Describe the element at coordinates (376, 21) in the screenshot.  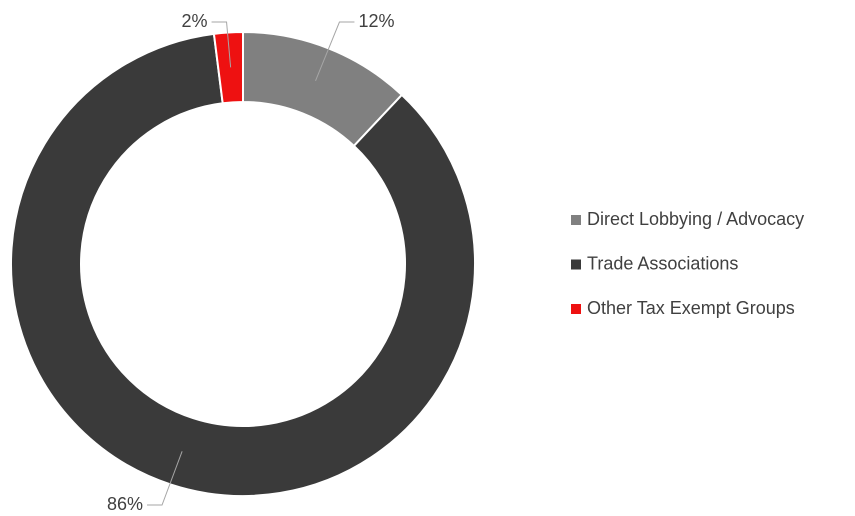
I see `data-label: 12%` at that location.